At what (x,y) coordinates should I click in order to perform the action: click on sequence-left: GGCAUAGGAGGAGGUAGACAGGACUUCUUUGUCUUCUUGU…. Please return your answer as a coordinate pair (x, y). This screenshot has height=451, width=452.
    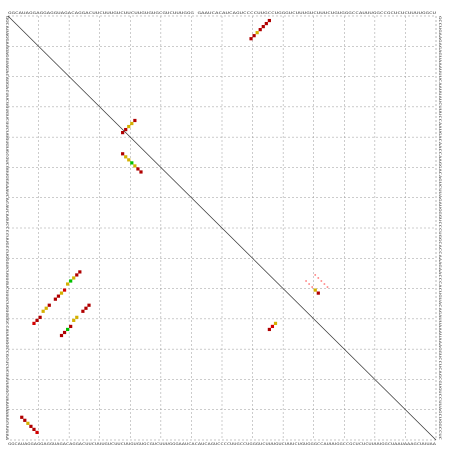
    Looking at the image, I should click on (7, 228).